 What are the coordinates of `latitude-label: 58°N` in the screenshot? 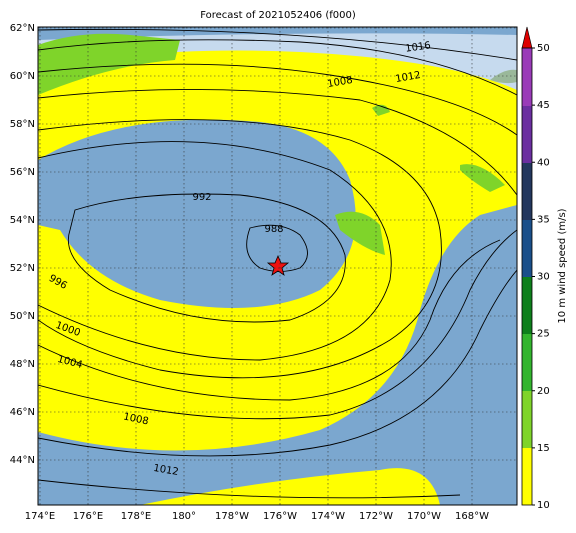 It's located at (22, 124).